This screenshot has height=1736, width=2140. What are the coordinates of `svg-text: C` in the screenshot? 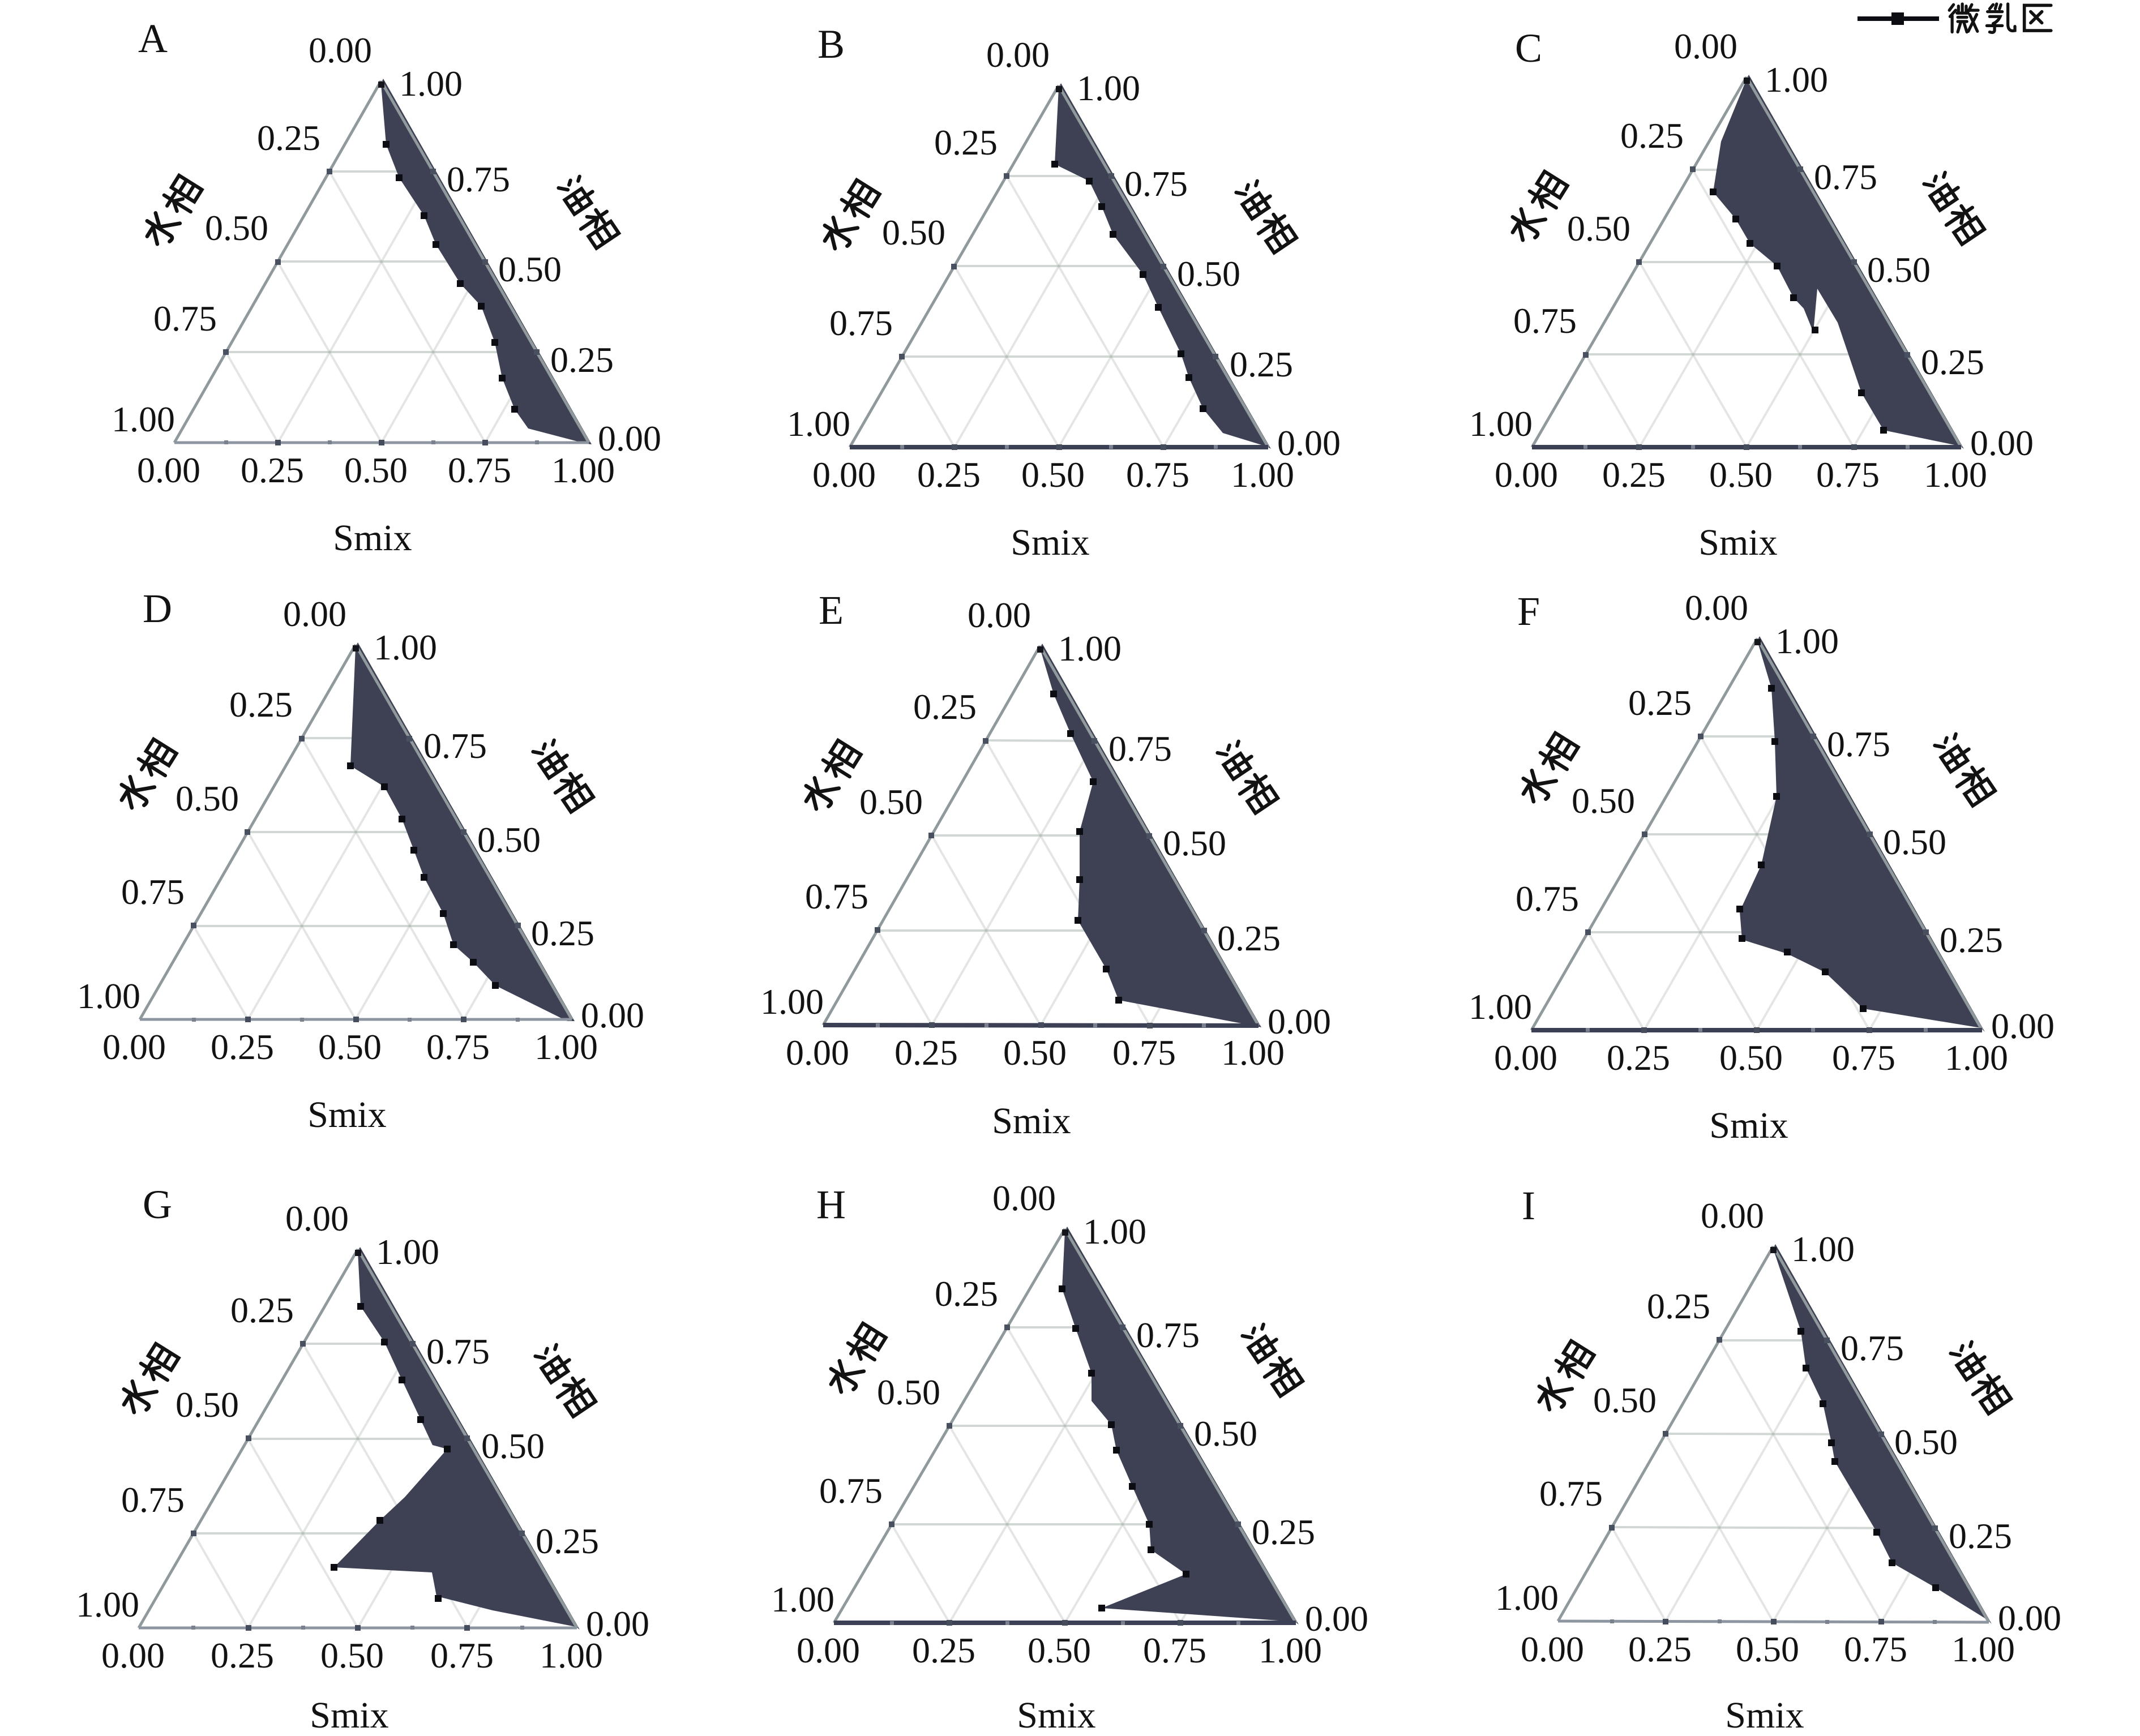 It's located at (1529, 48).